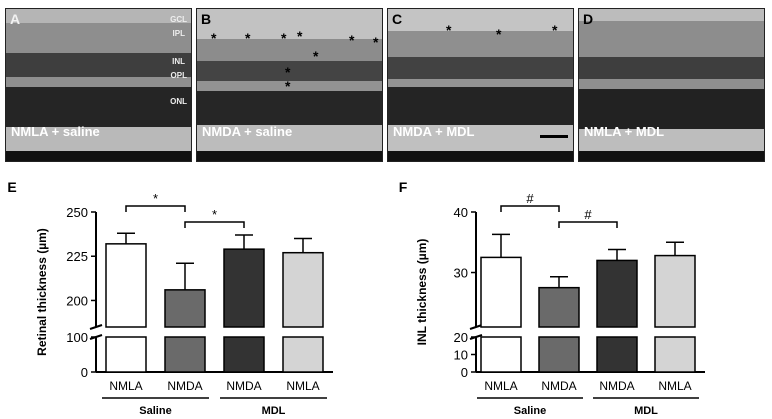 Image resolution: width=772 pixels, height=419 pixels. Describe the element at coordinates (247, 131) in the screenshot. I see `panel-condition-label: NMDA + saline` at that location.